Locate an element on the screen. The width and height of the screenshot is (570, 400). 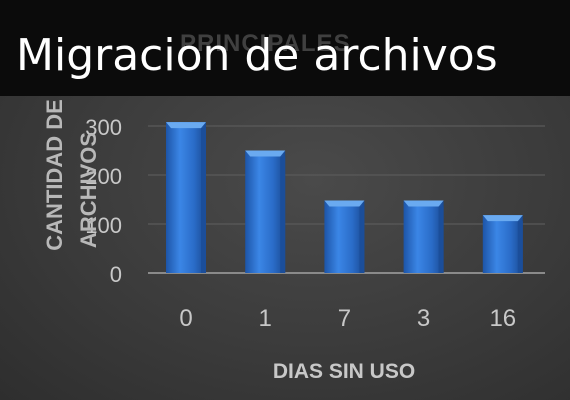
x-tick-label: 16 is located at coordinates (502, 318).